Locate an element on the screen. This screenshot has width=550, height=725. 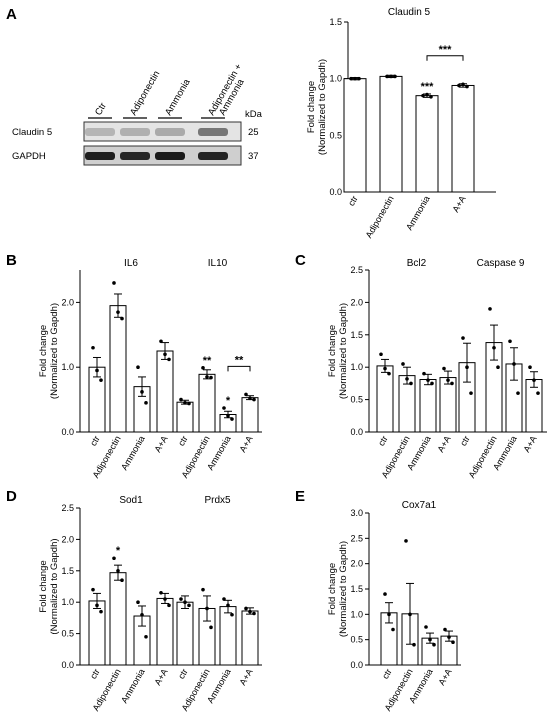
y-tick-label: 0.5 is located at coordinates (356, 640).